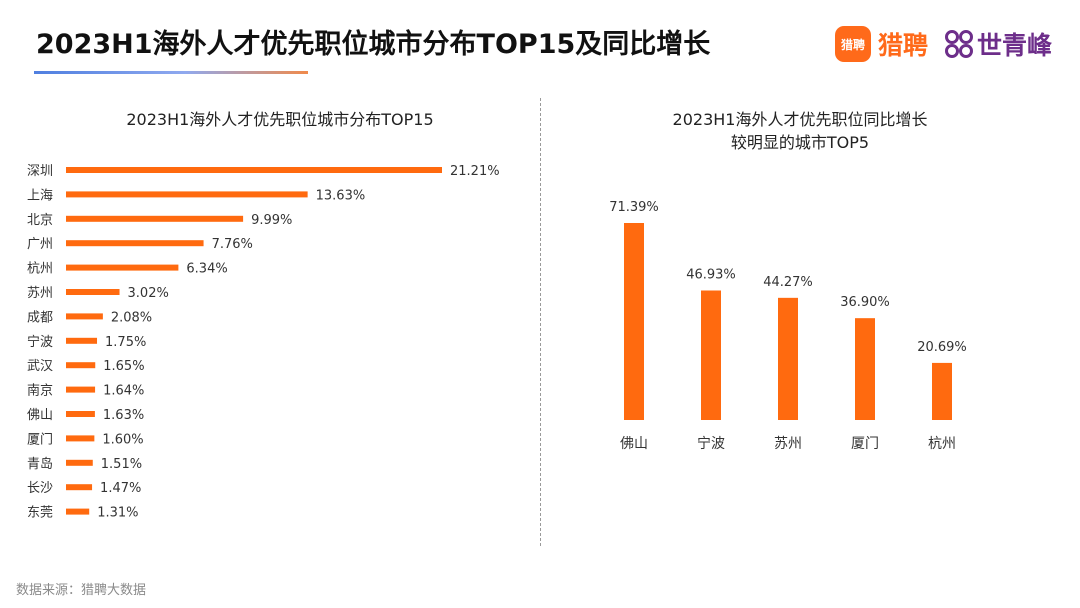 This screenshot has width=1080, height=608. What do you see at coordinates (40, 317) in the screenshot?
I see `hbar-category-label: 成都` at bounding box center [40, 317].